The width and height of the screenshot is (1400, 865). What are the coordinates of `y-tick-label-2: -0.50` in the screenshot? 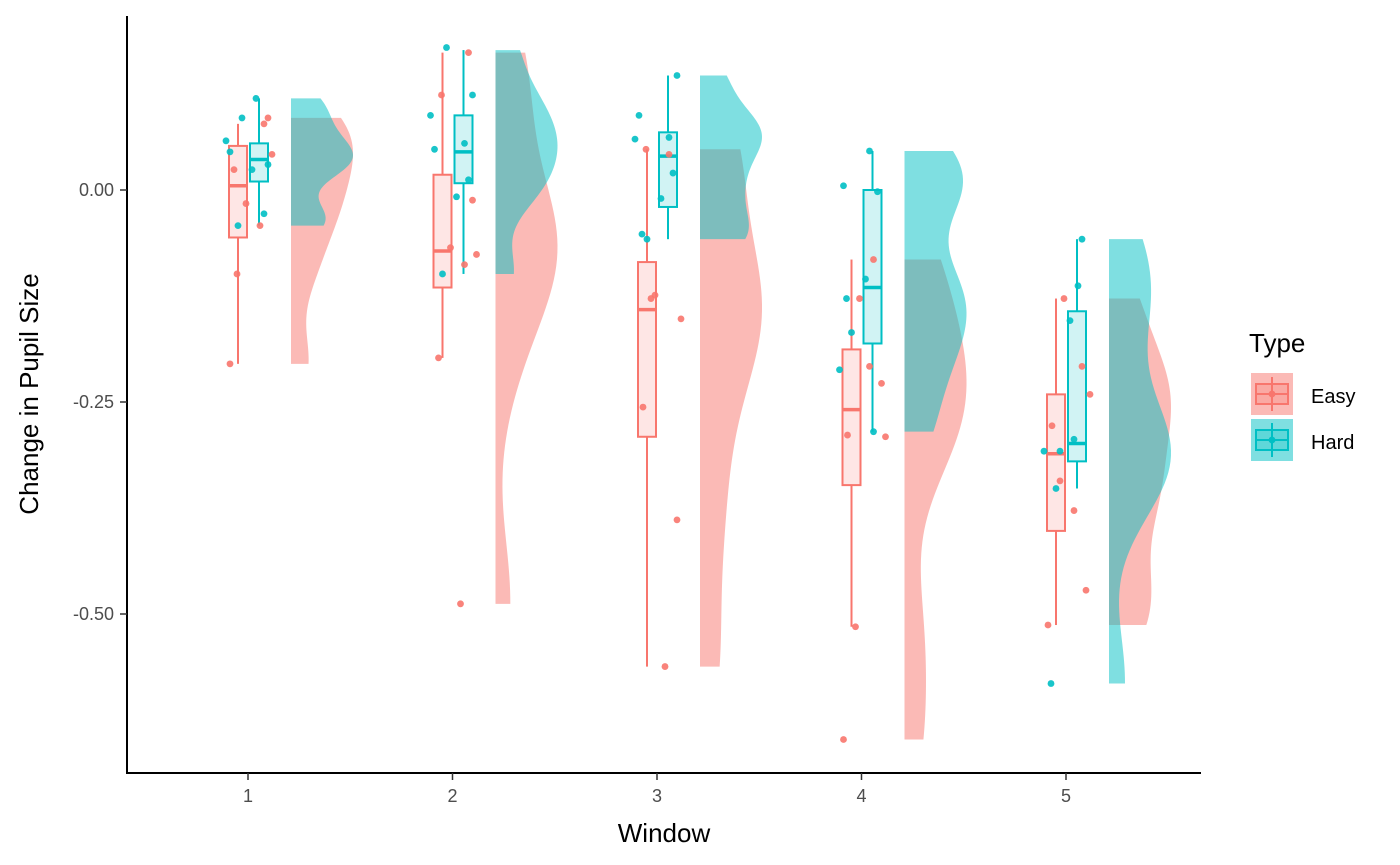 It's located at (93, 614).